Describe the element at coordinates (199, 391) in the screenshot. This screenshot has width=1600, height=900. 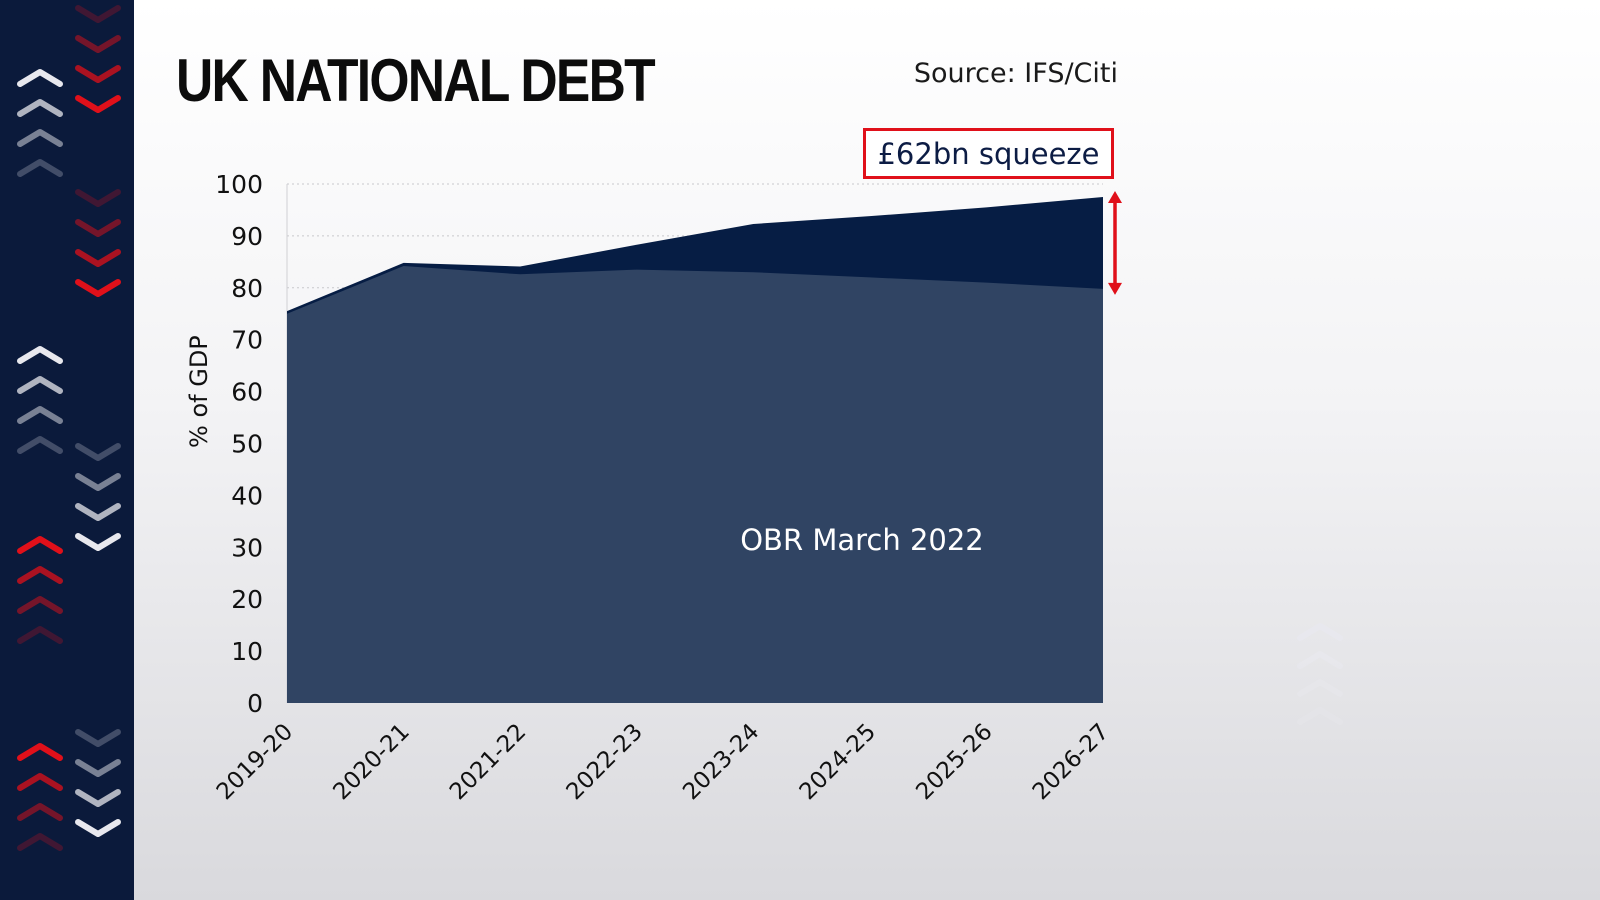
I see `y-axis-label: % of GDP` at that location.